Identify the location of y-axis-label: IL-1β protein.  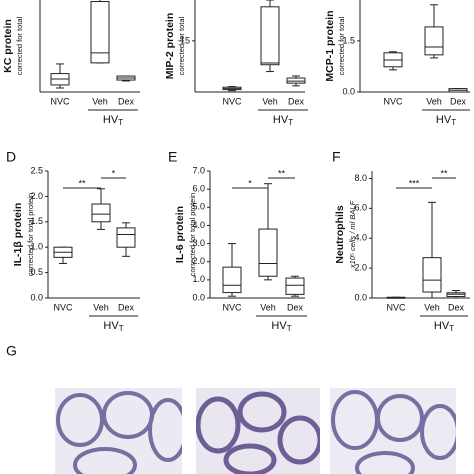
(18, 235).